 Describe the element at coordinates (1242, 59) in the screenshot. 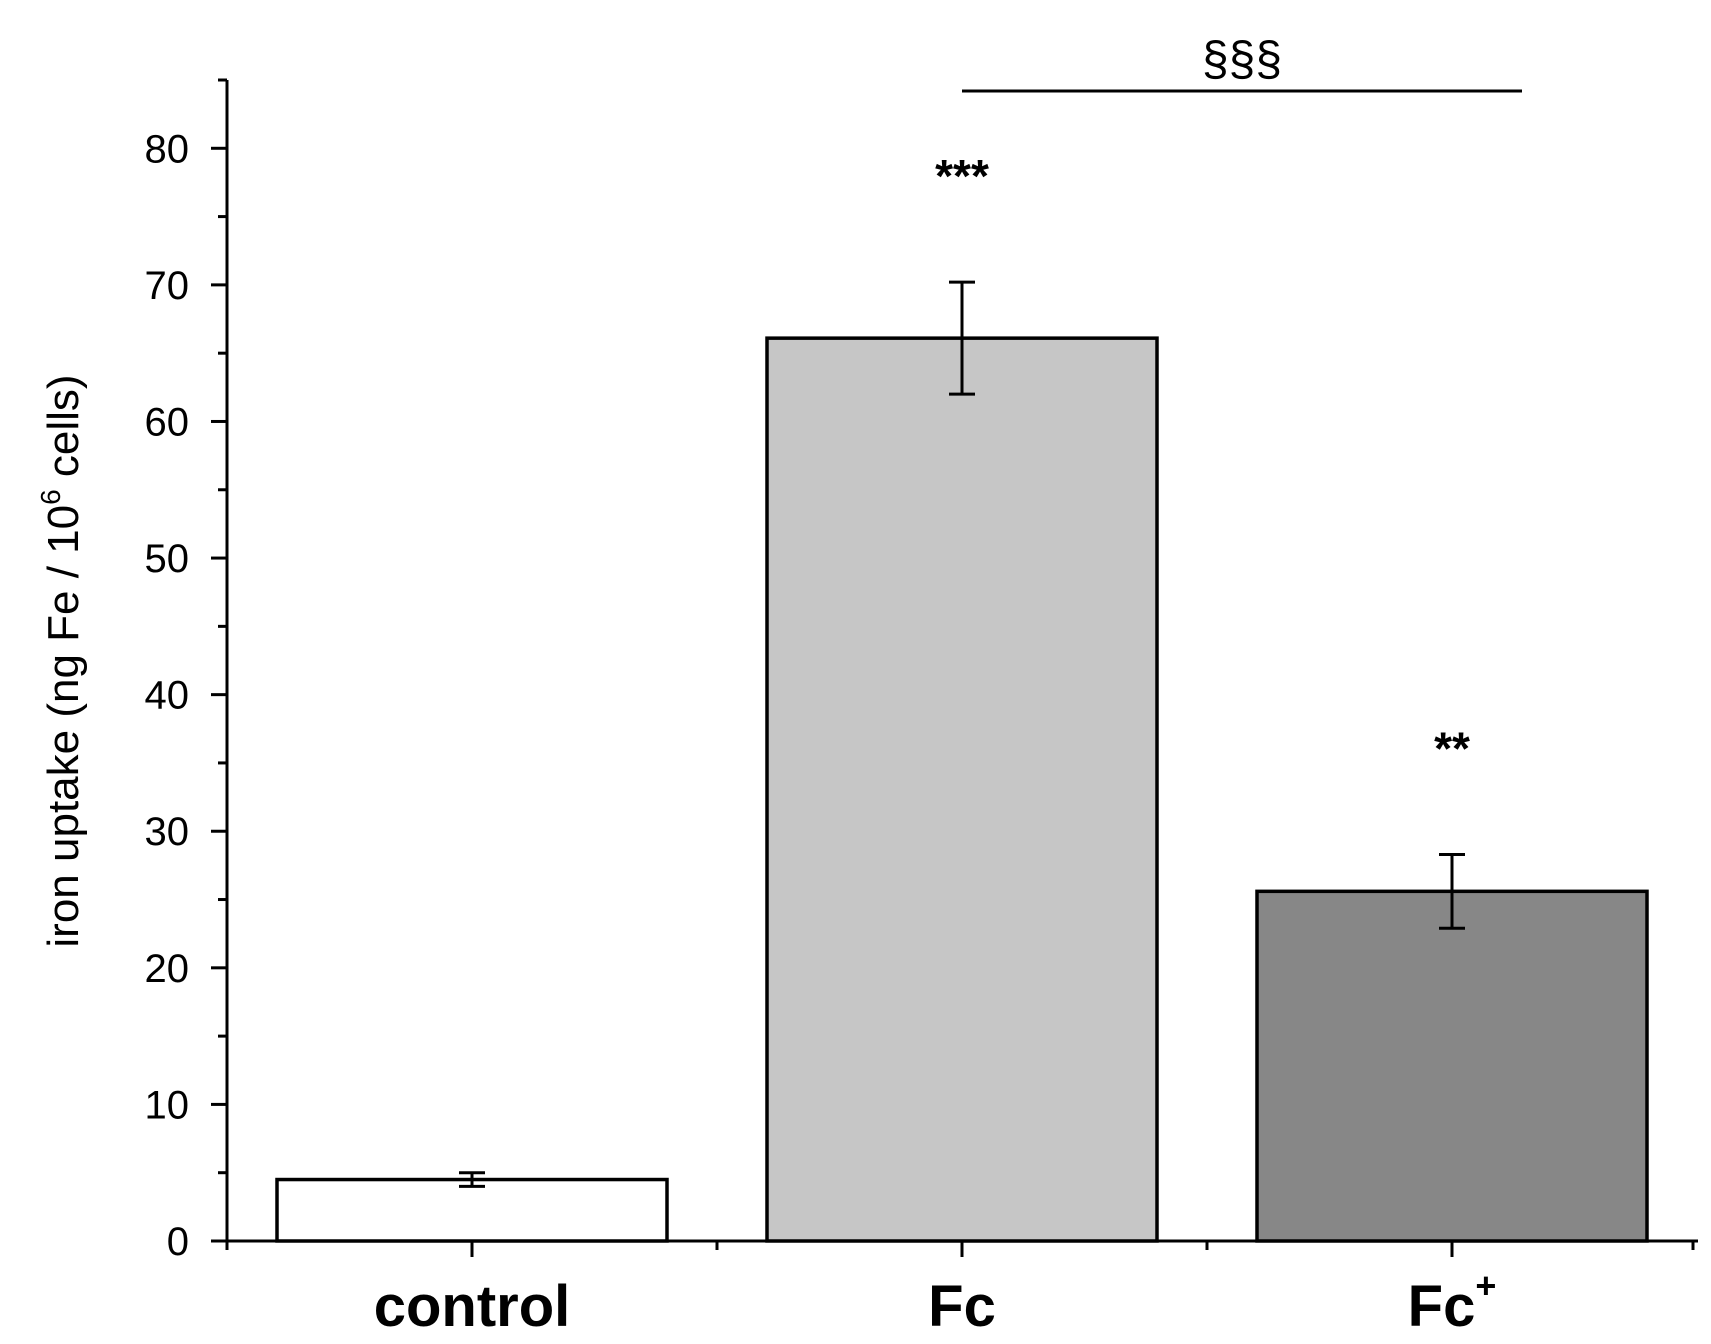

I see `significance-bracket-label: §§§` at that location.